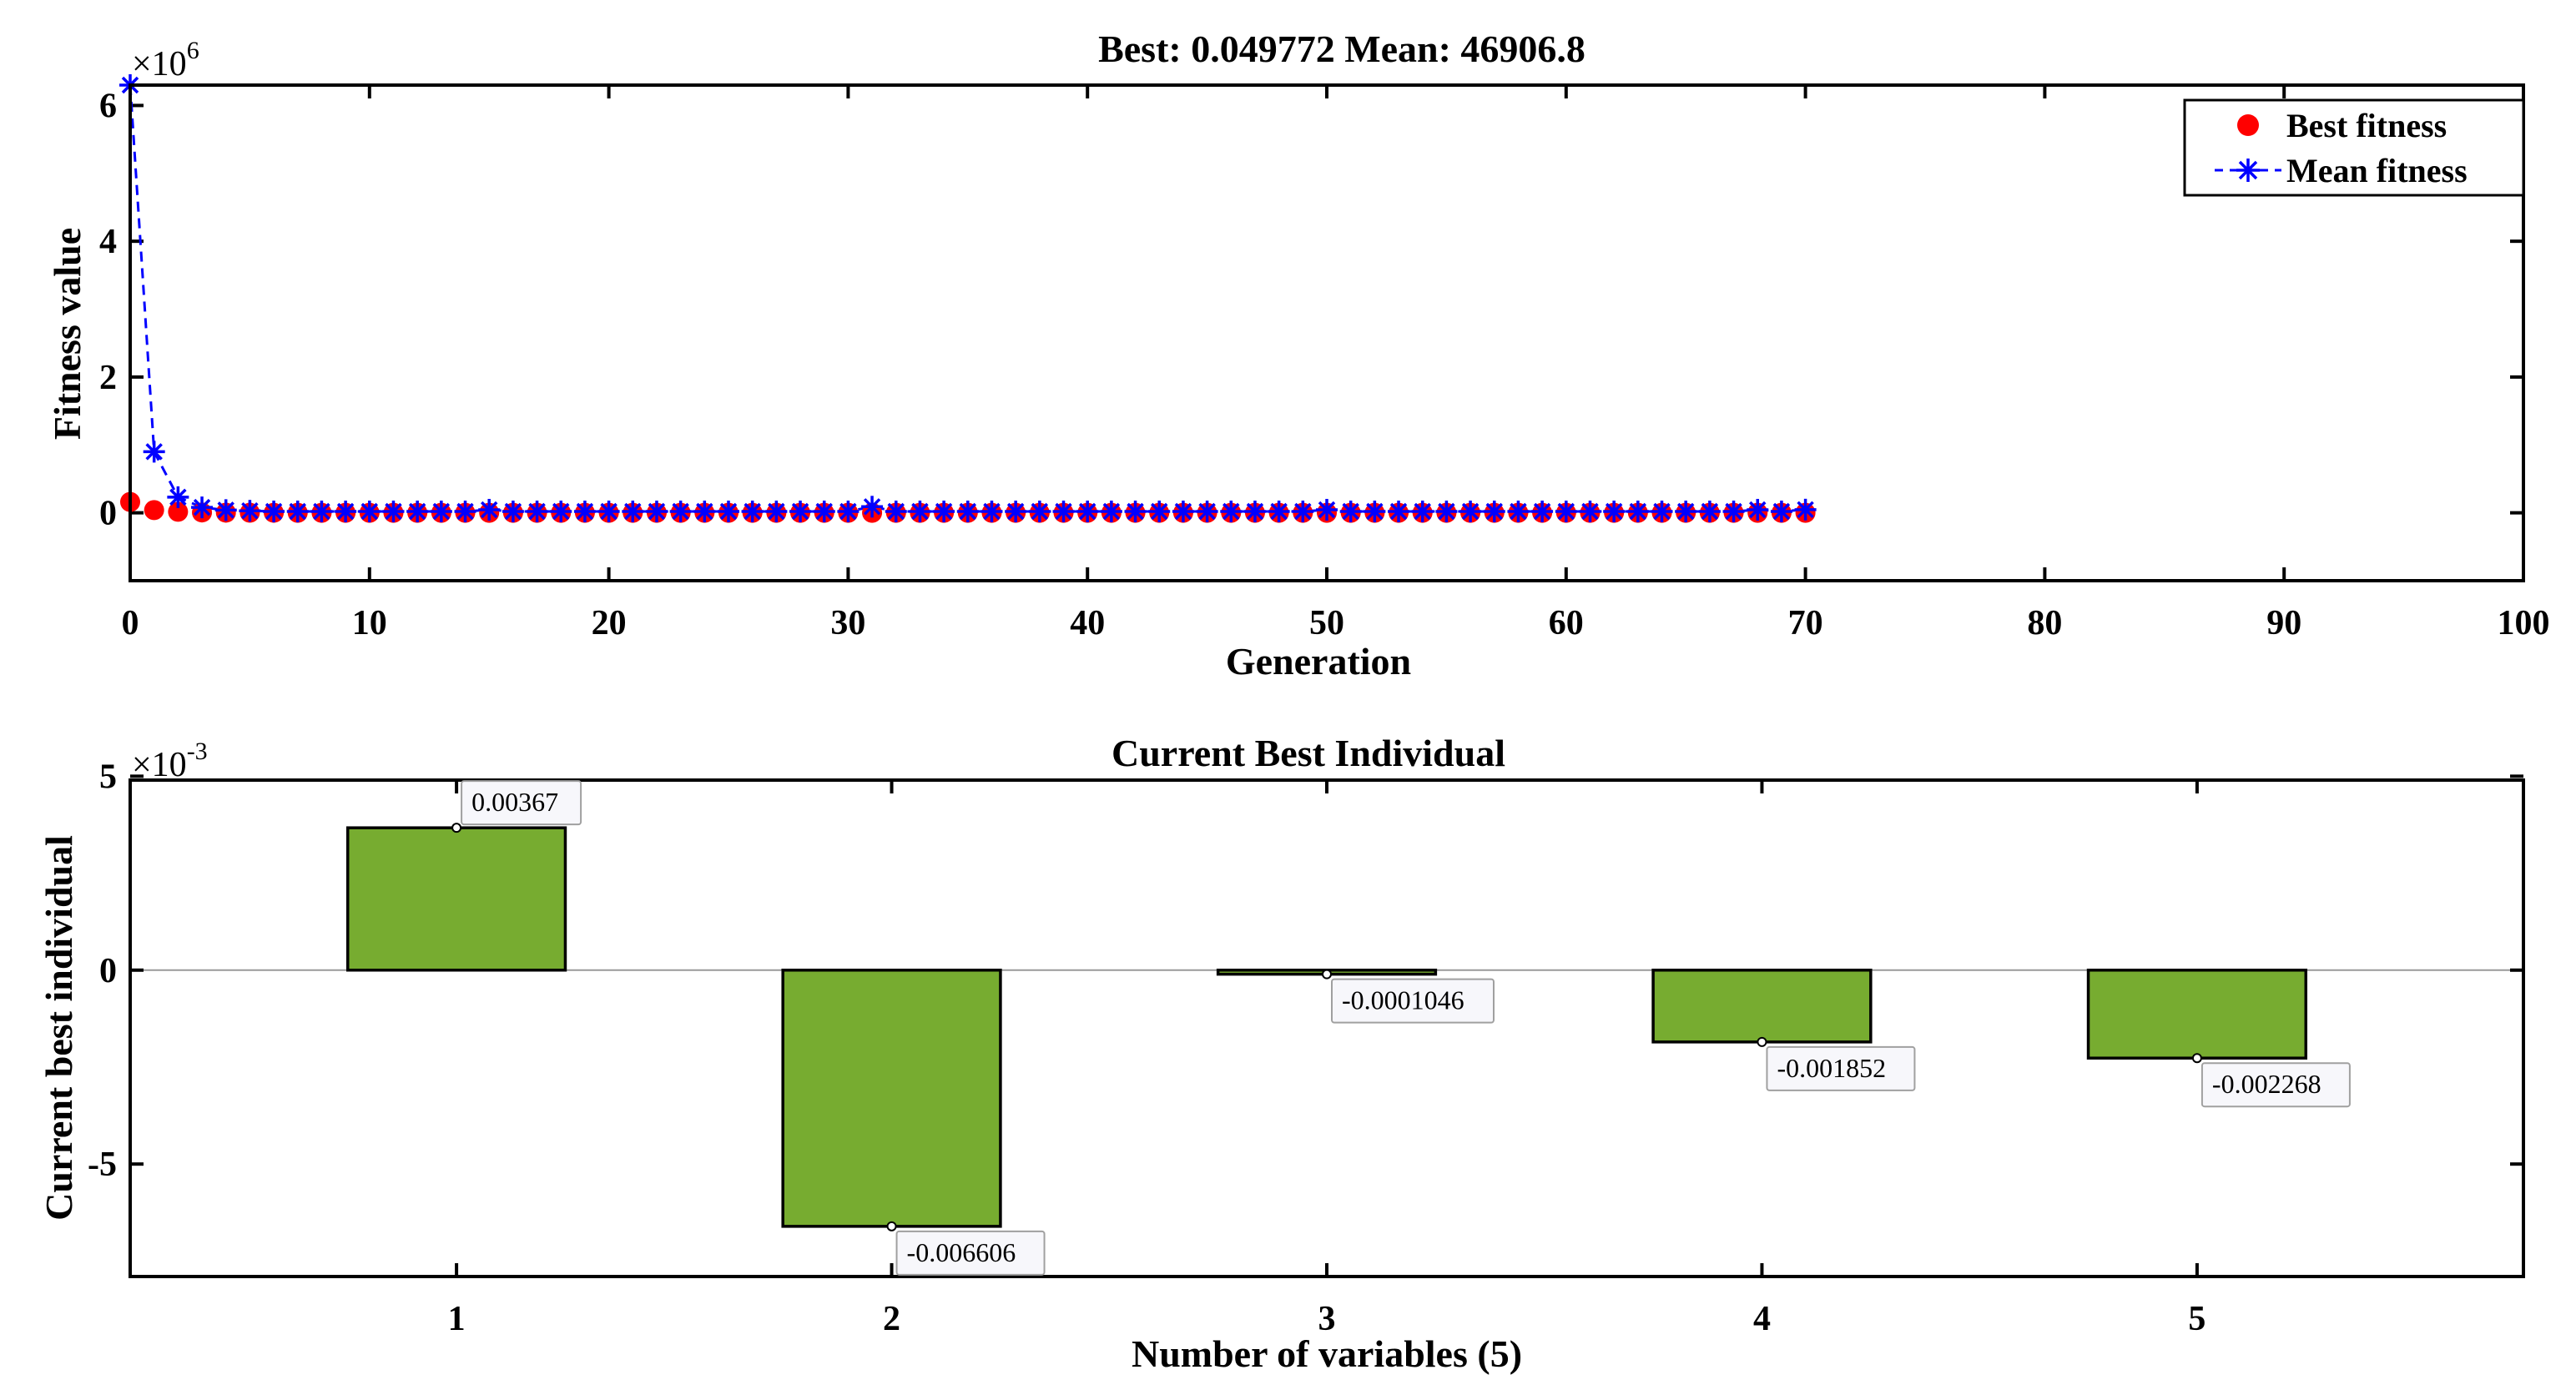 This screenshot has width=2576, height=1395. Describe the element at coordinates (961, 1252) in the screenshot. I see `data-tip-label: -0.006606` at that location.